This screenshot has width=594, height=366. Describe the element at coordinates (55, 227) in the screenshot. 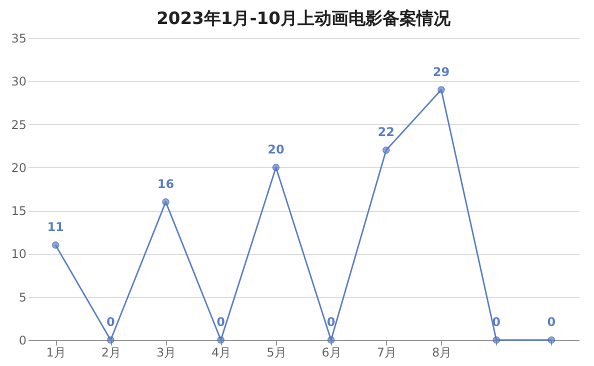

I see `data-label: 11` at that location.